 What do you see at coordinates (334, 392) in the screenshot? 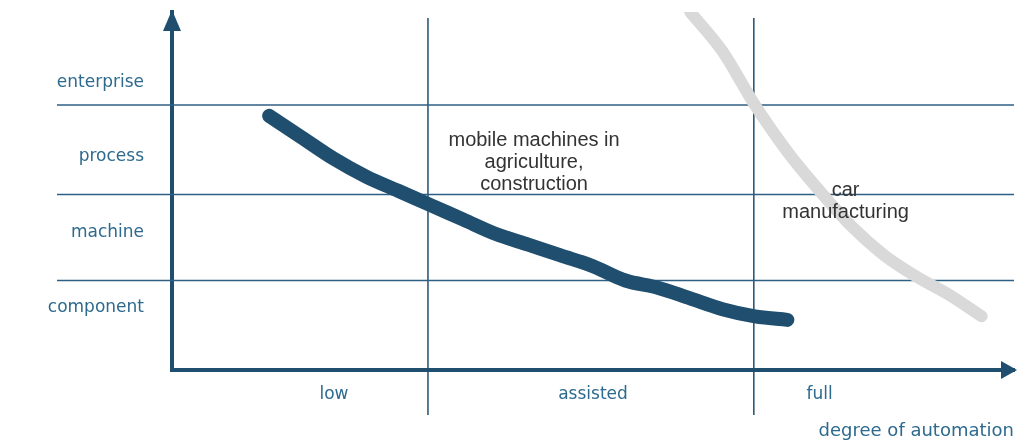
I see `x-tick-label: low` at bounding box center [334, 392].